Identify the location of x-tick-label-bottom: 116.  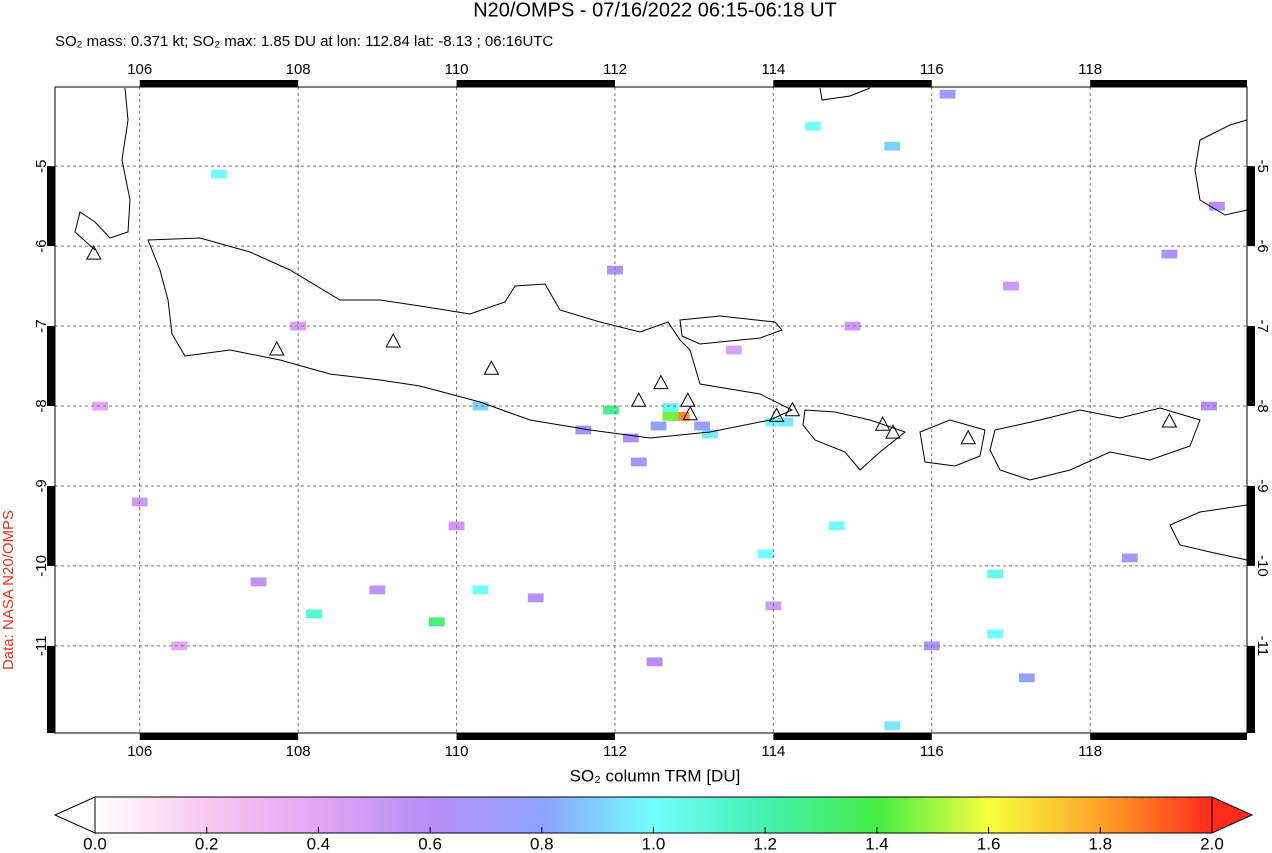
(932, 751).